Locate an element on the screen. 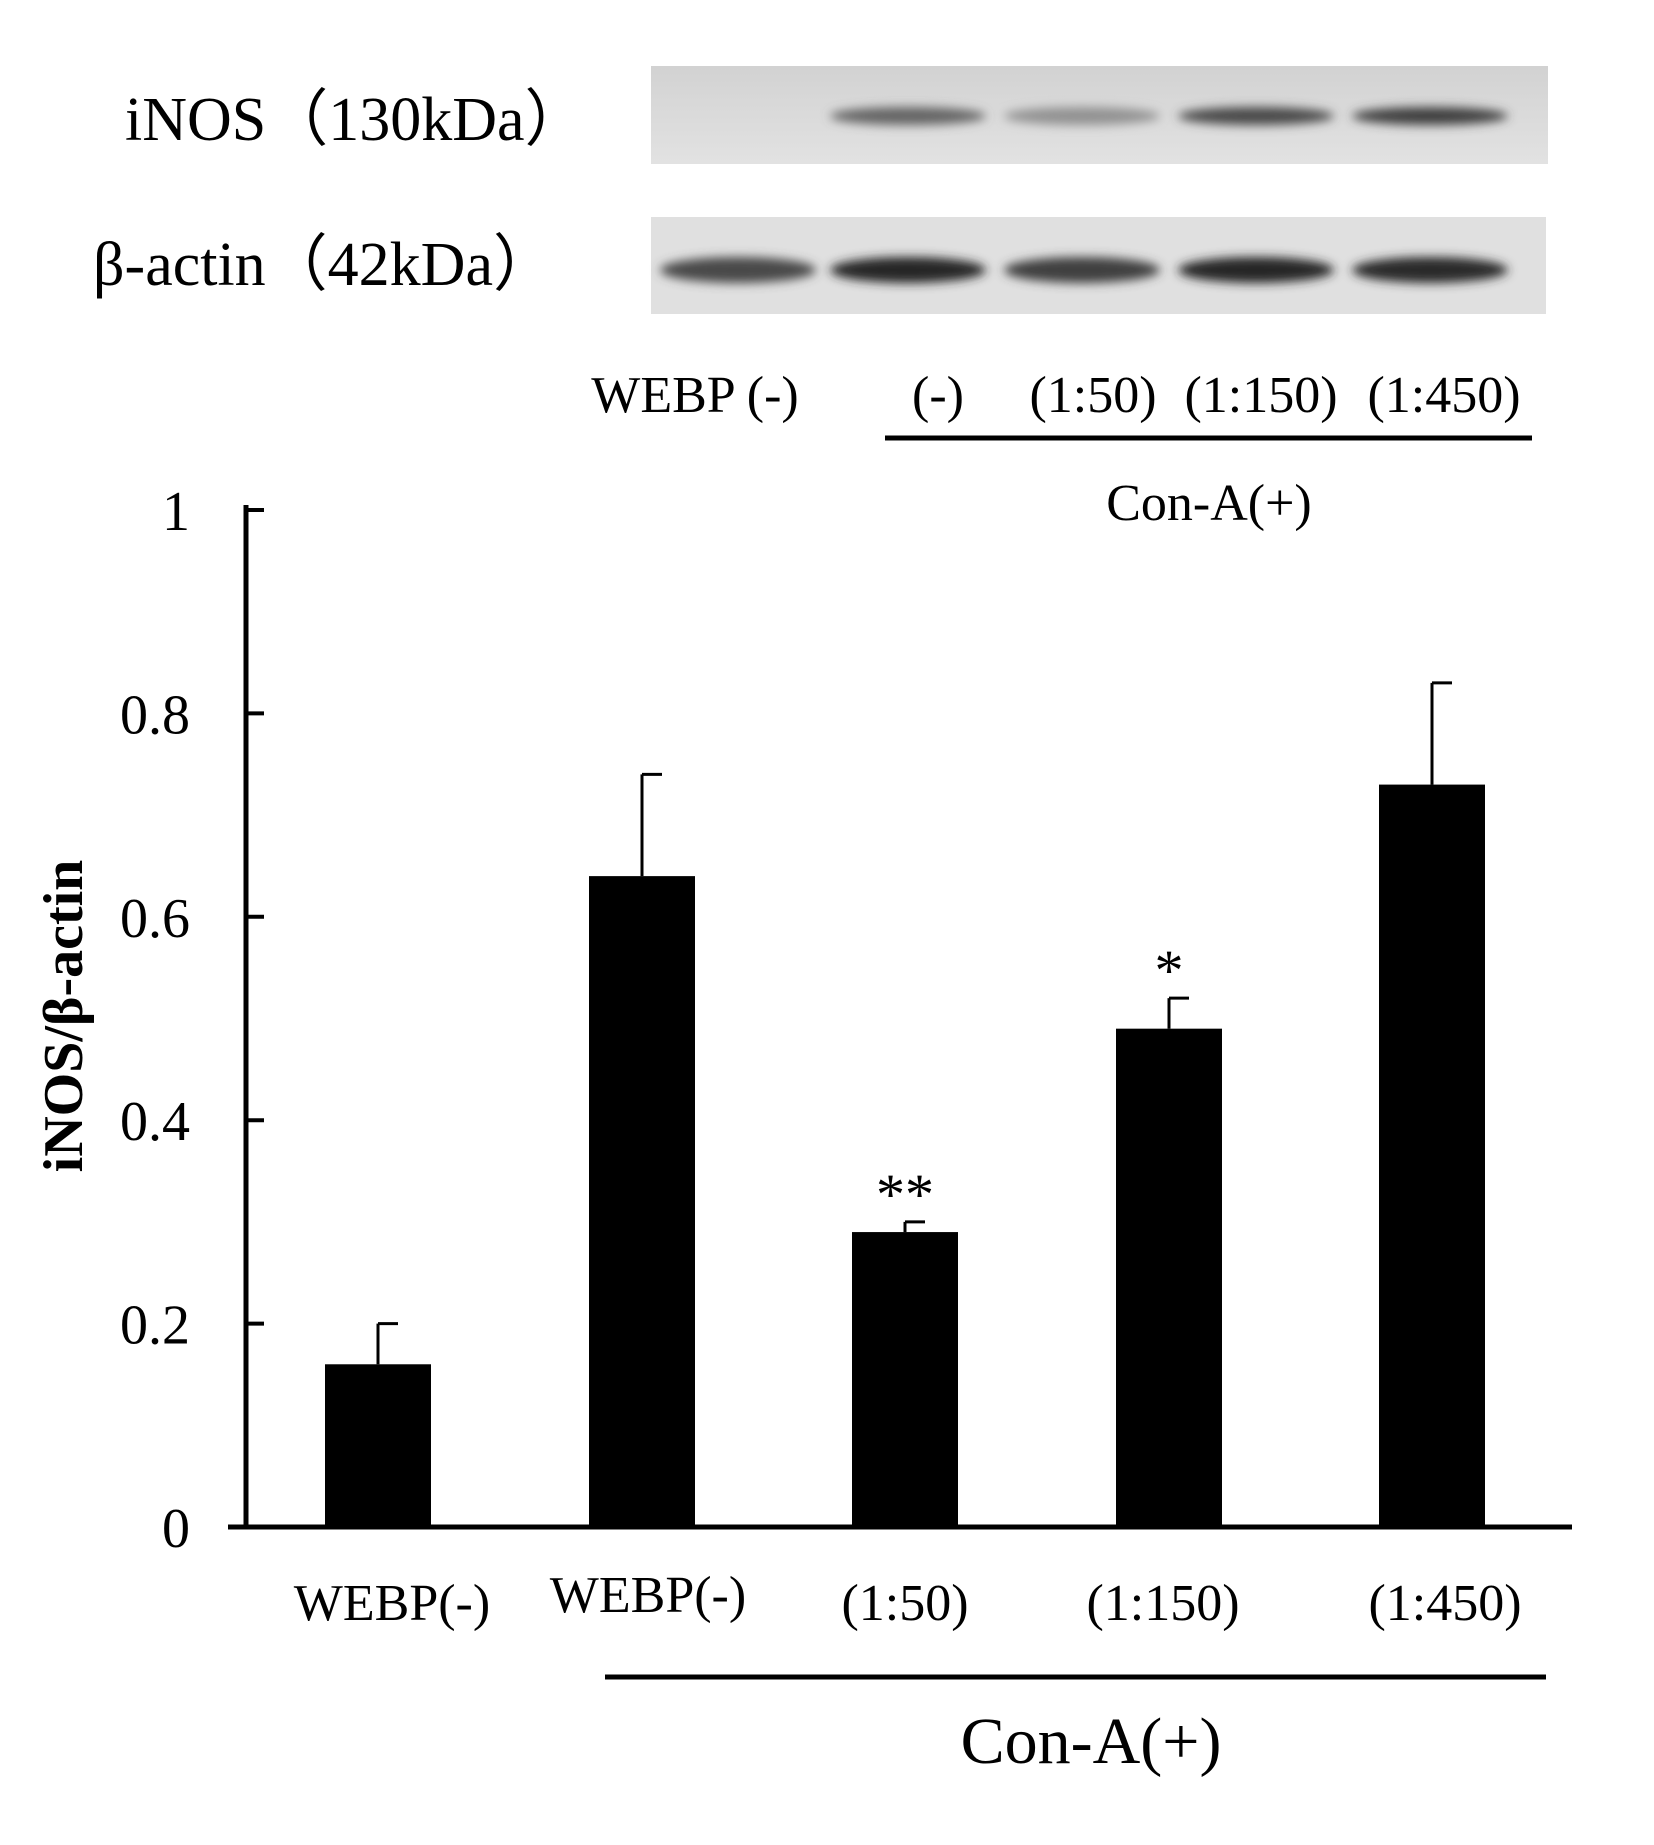 The height and width of the screenshot is (1845, 1654). blot-row-label-actin: β-actin（42kDa） is located at coordinates (324, 265).